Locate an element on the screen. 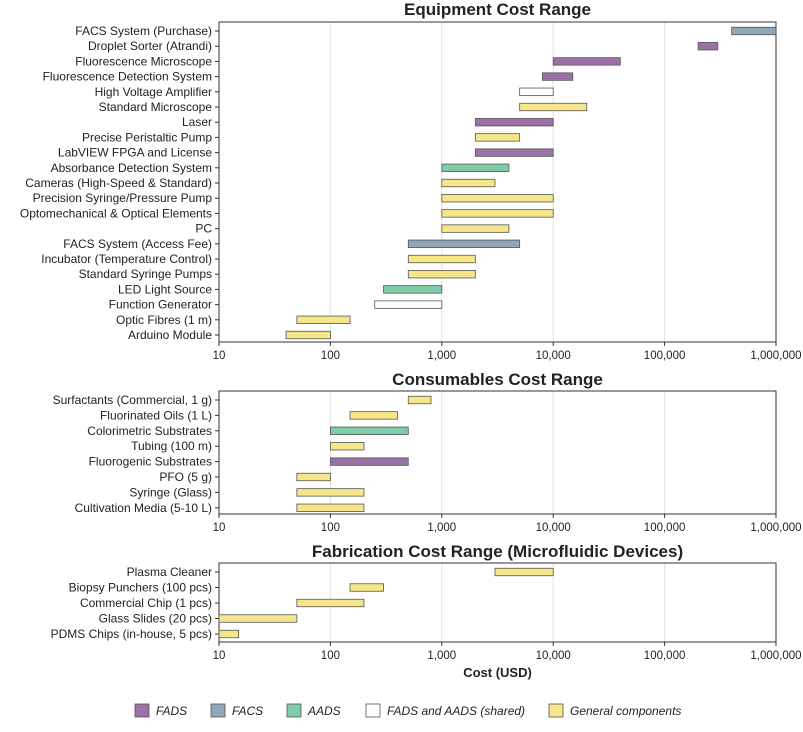 This screenshot has height=732, width=803. panel-1-tick-label: 100,000 is located at coordinates (665, 356).